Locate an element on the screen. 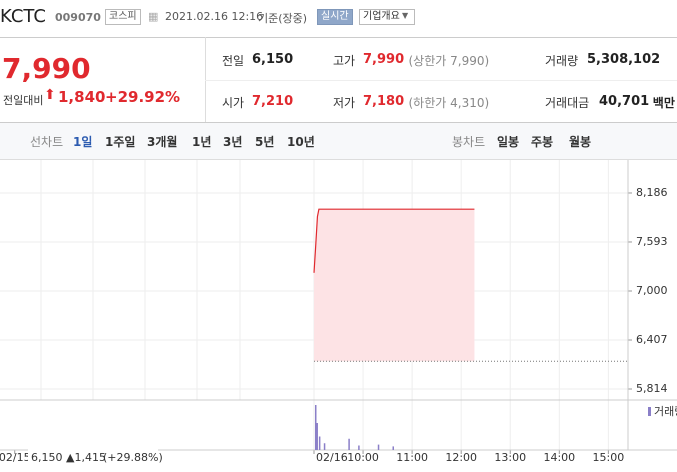  summary-value: 6,150 is located at coordinates (273, 59).